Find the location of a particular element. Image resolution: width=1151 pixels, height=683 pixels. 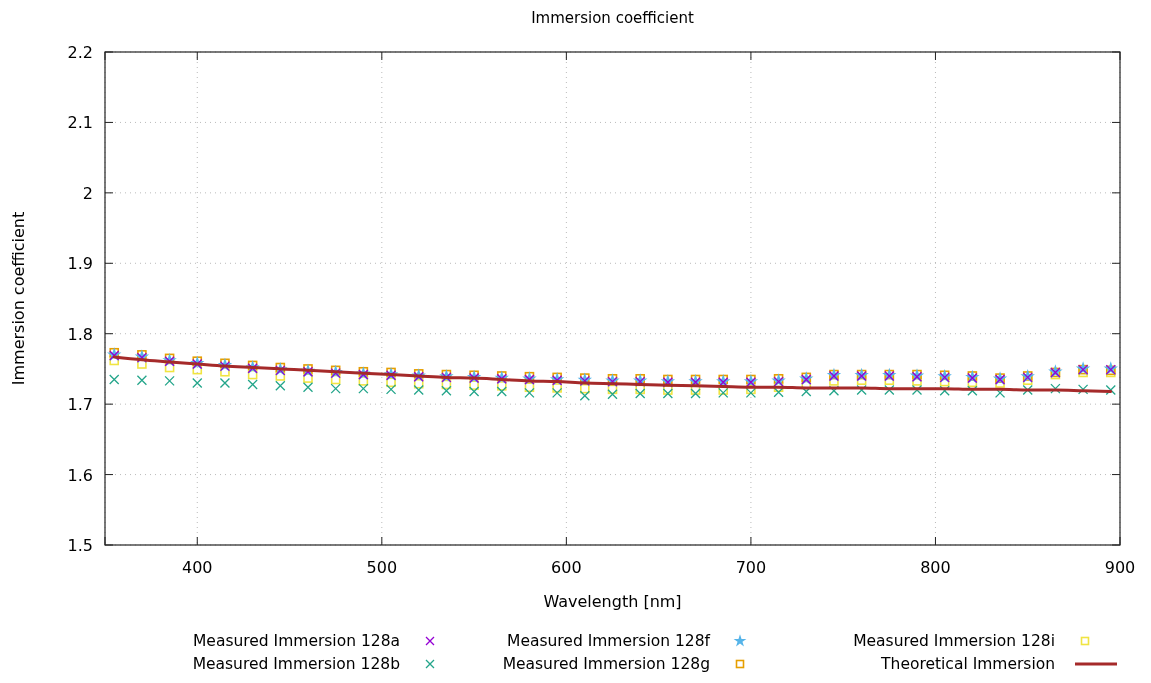

legend-label: Measured Immersion 128a is located at coordinates (296, 641).